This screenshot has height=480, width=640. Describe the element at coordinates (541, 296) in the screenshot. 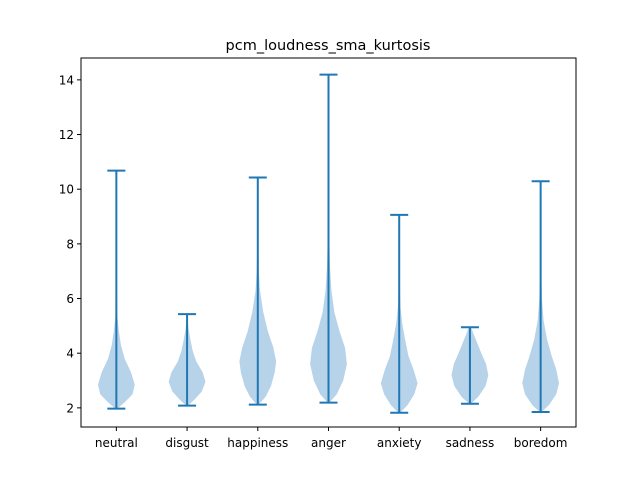

I see `violin-boredom` at that location.